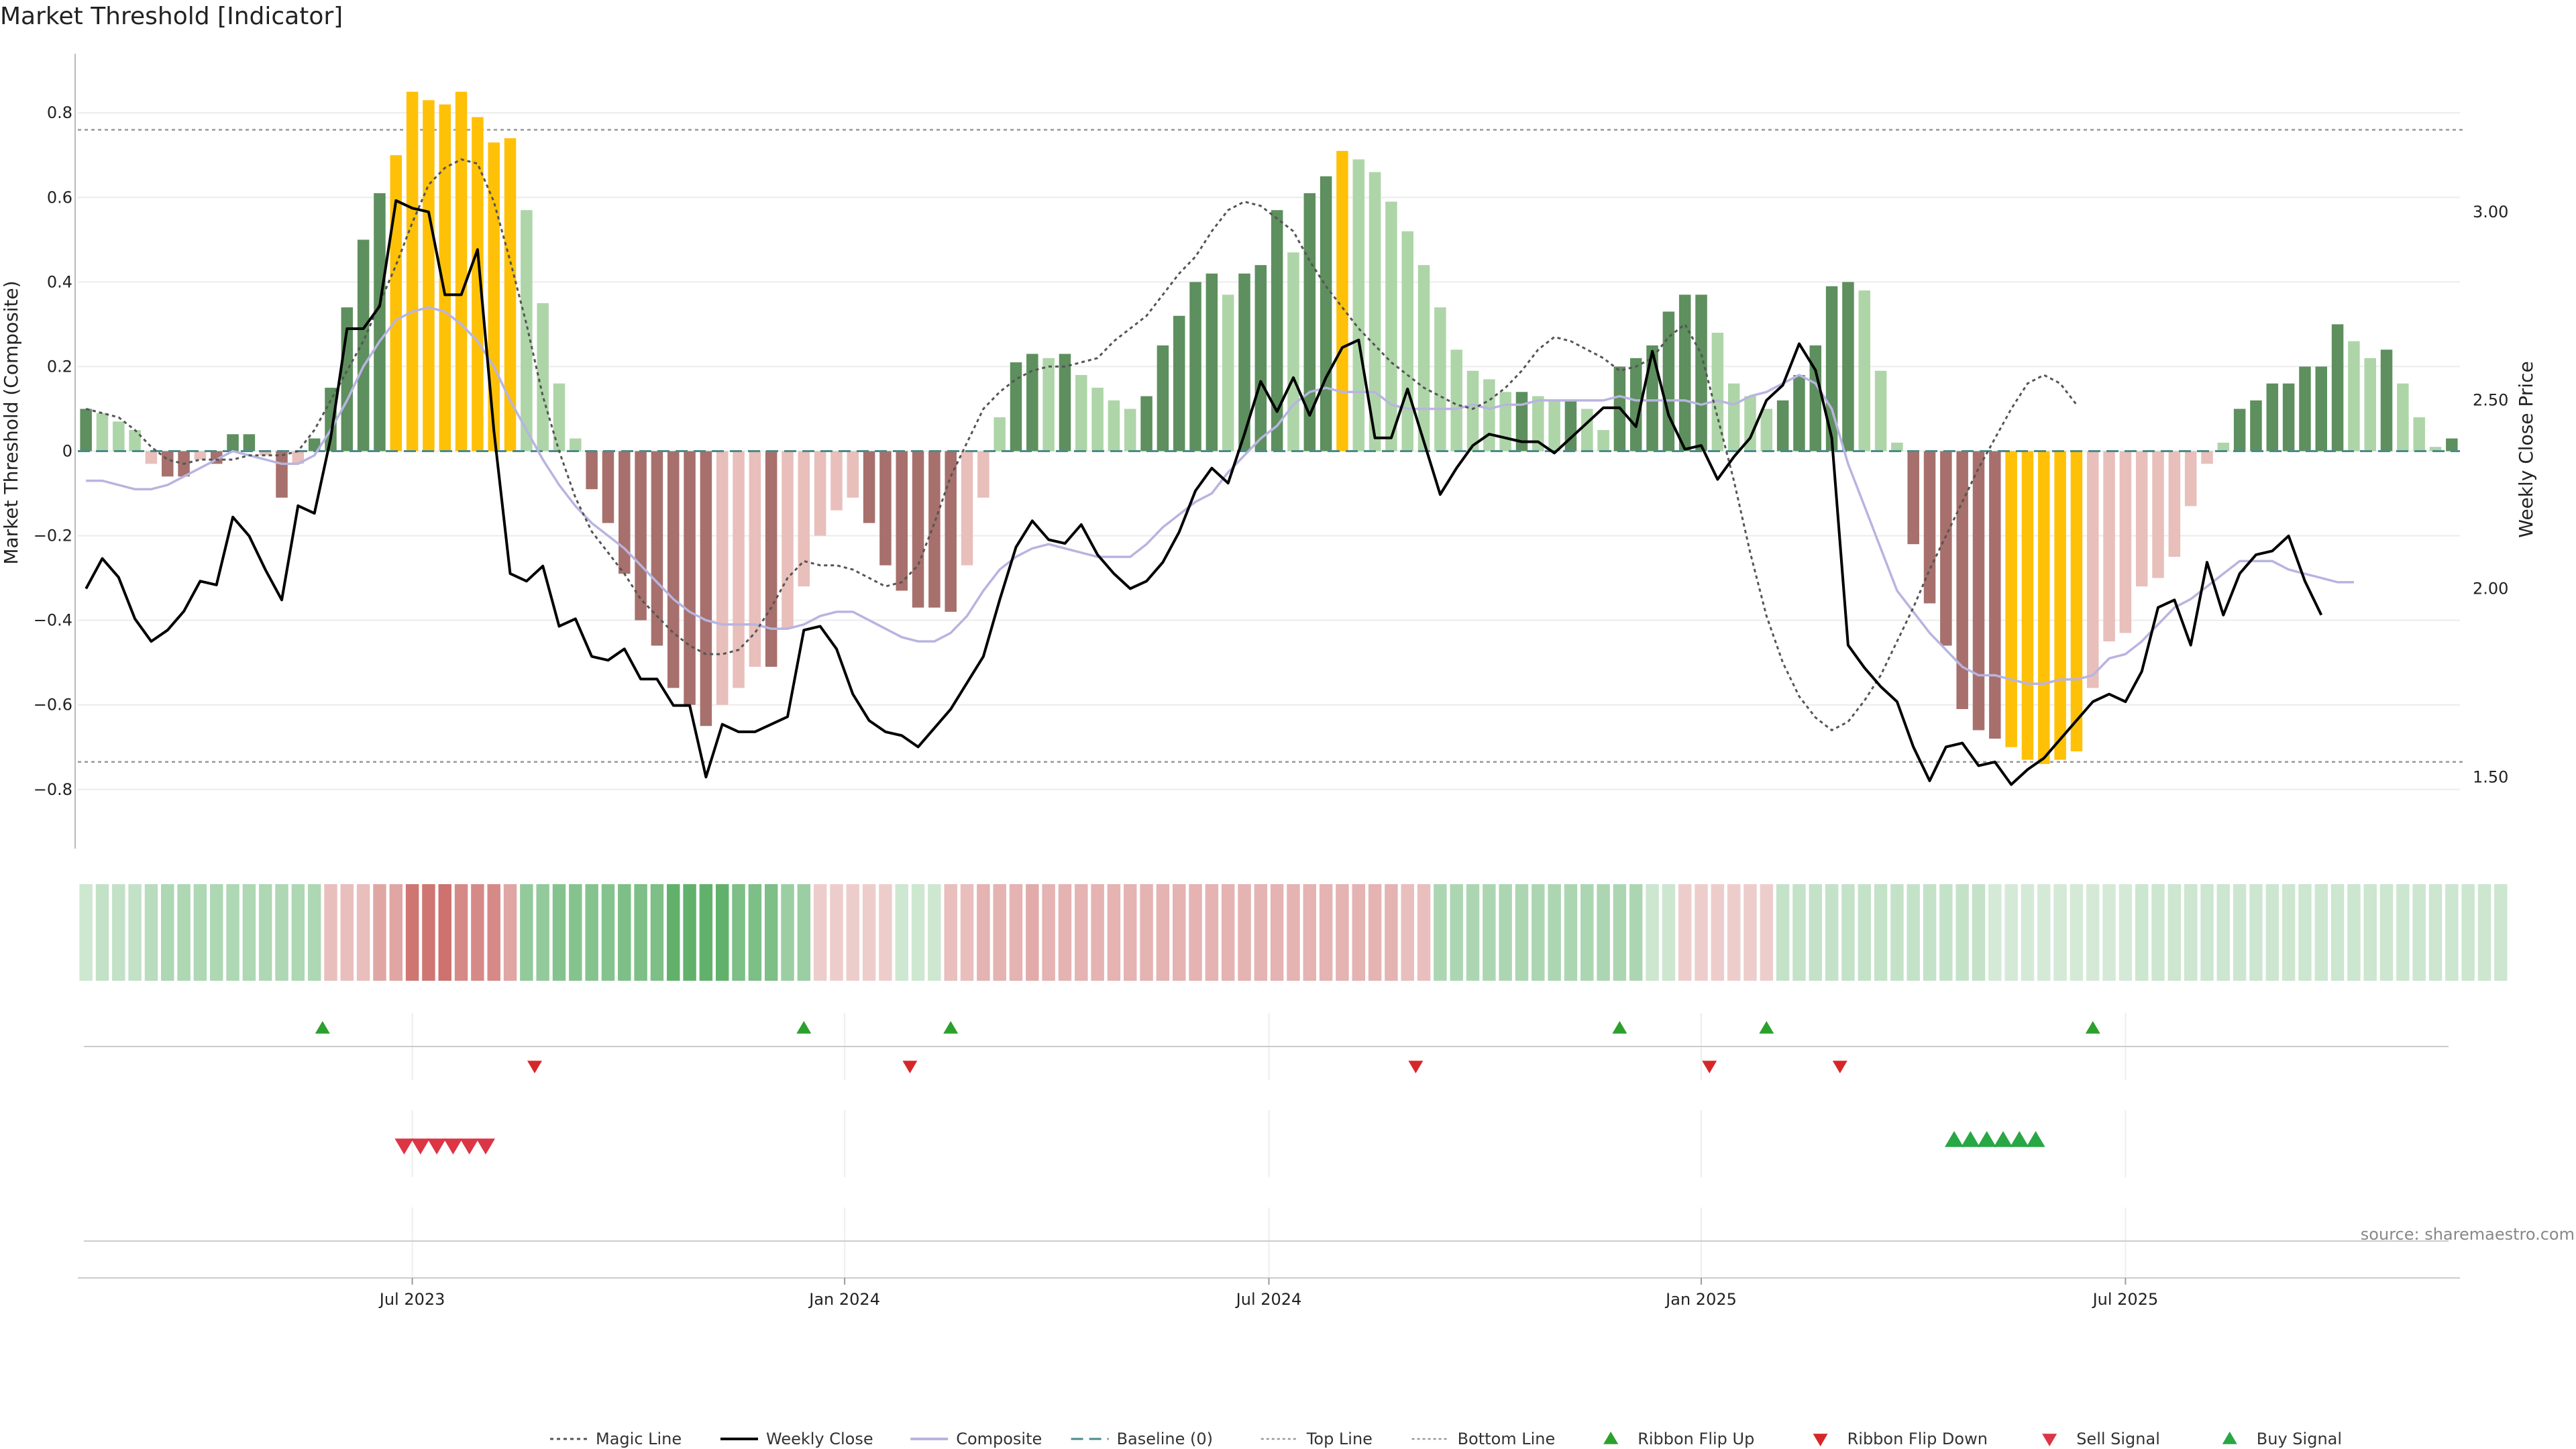 Image resolution: width=2576 pixels, height=1449 pixels. I want to click on y-tick-label: −0.4, so click(53, 620).